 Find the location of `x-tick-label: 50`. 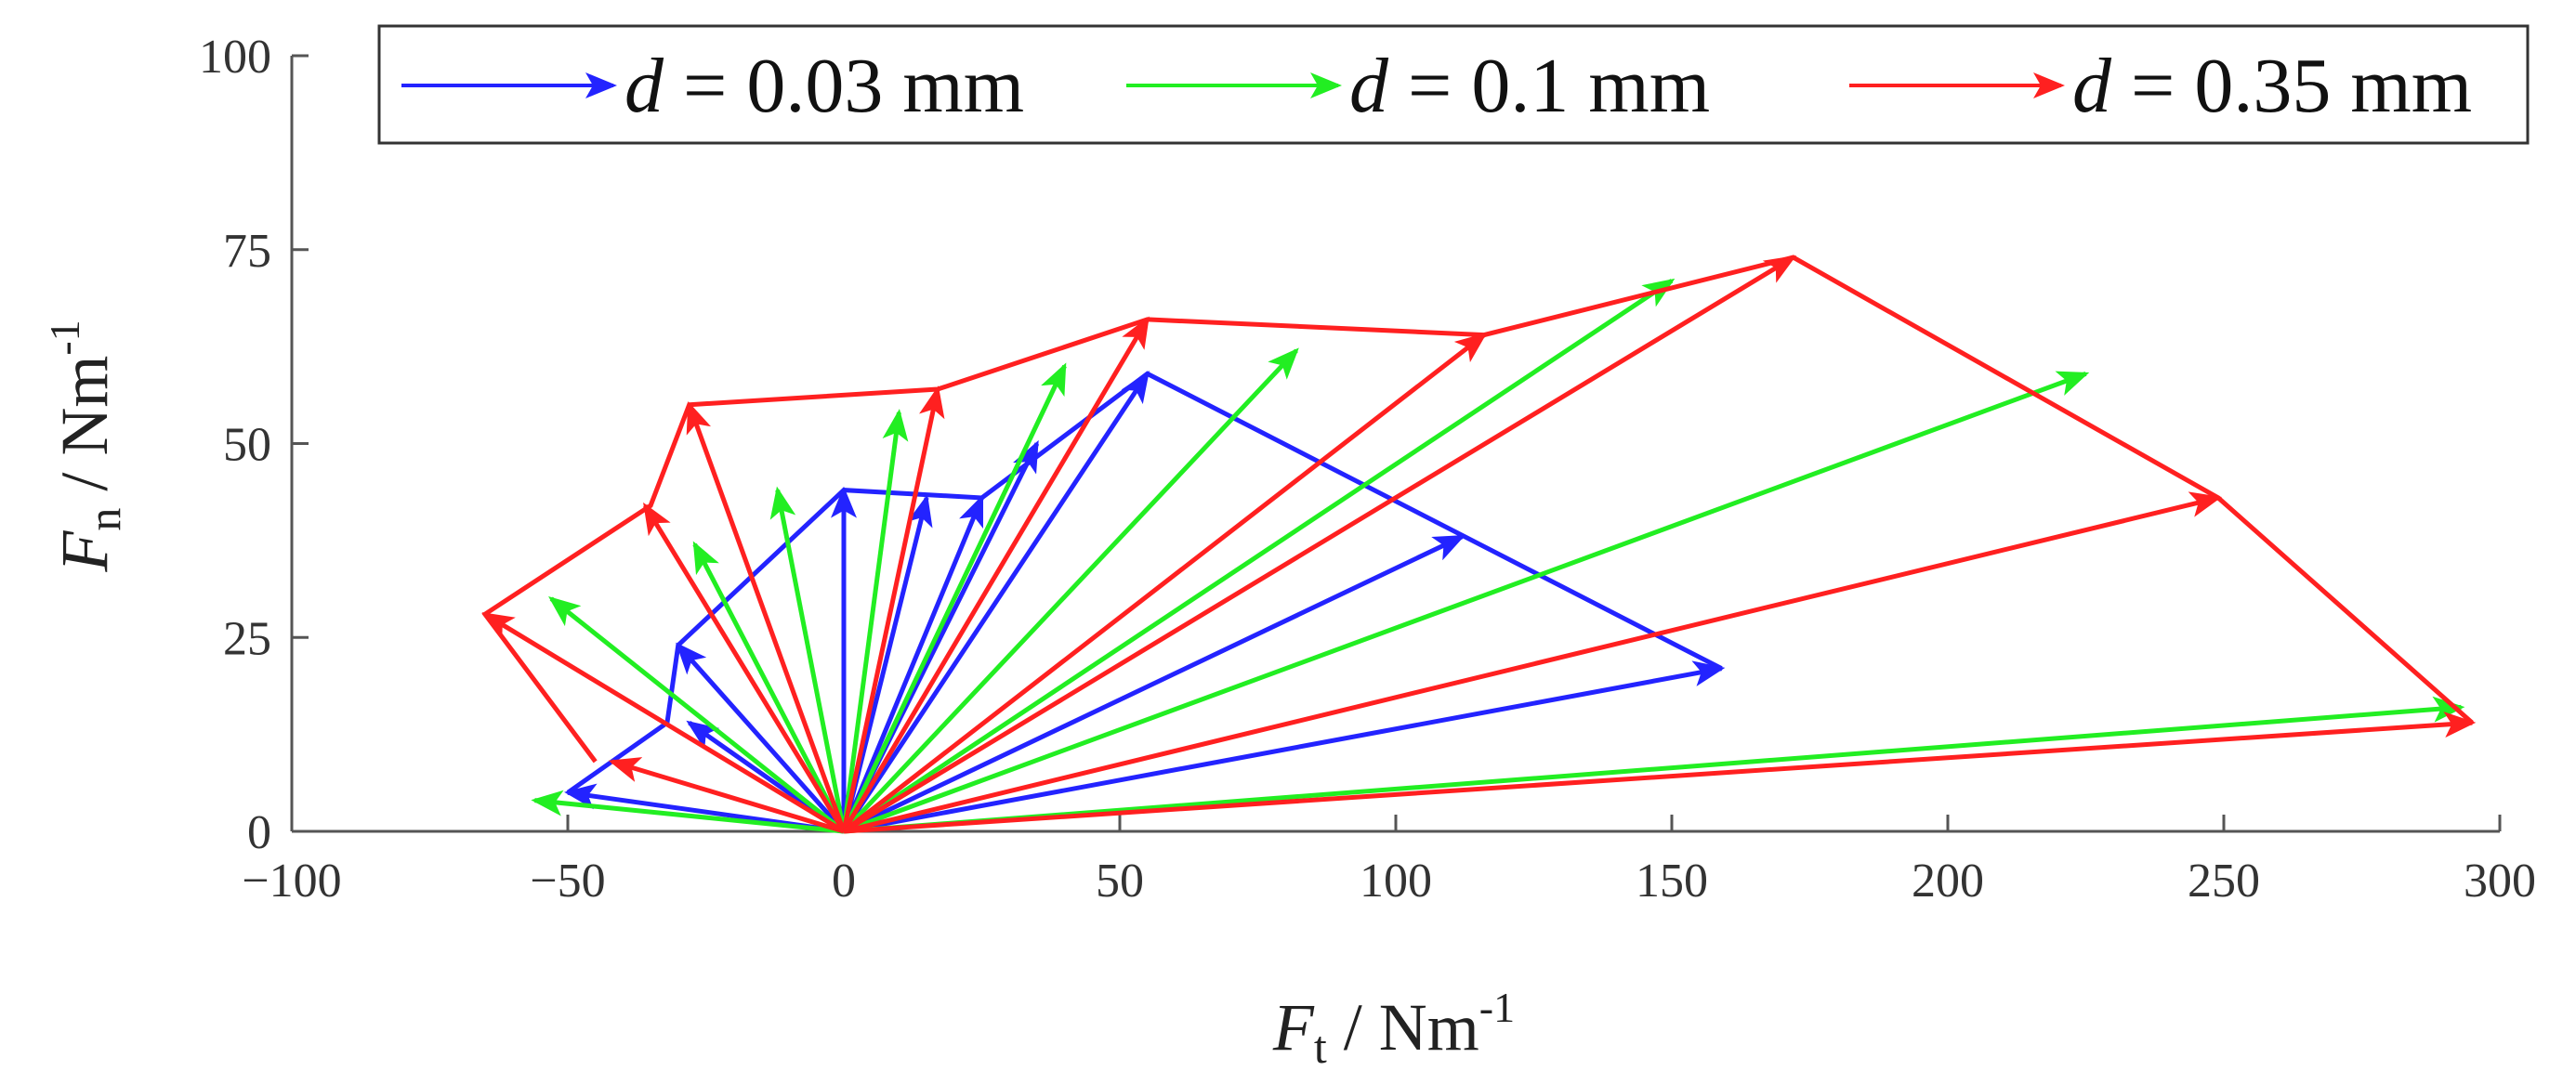

x-tick-label: 50 is located at coordinates (1120, 881).